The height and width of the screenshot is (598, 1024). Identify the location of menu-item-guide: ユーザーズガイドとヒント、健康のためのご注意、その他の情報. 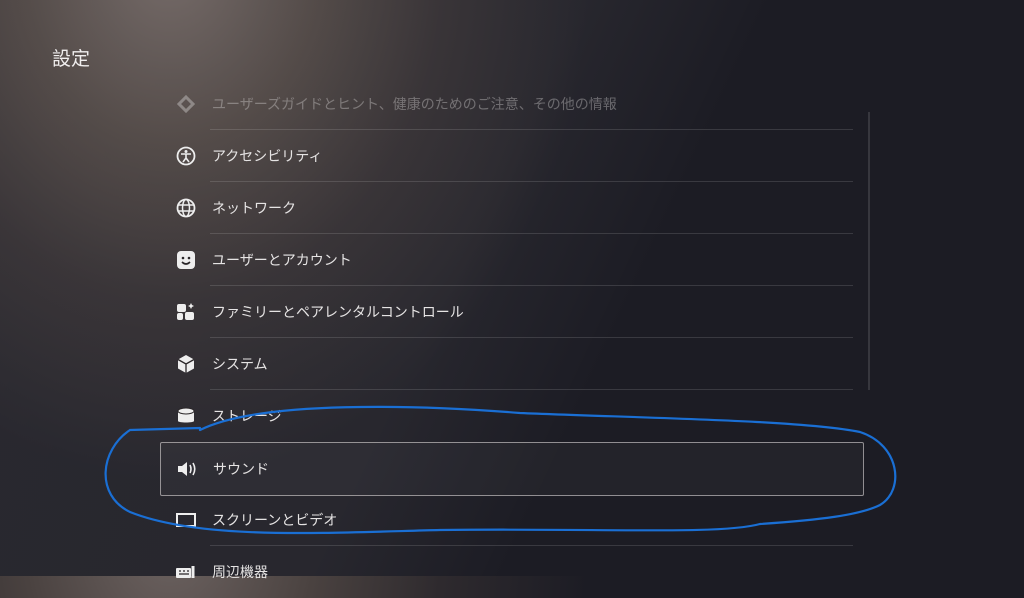
(512, 104).